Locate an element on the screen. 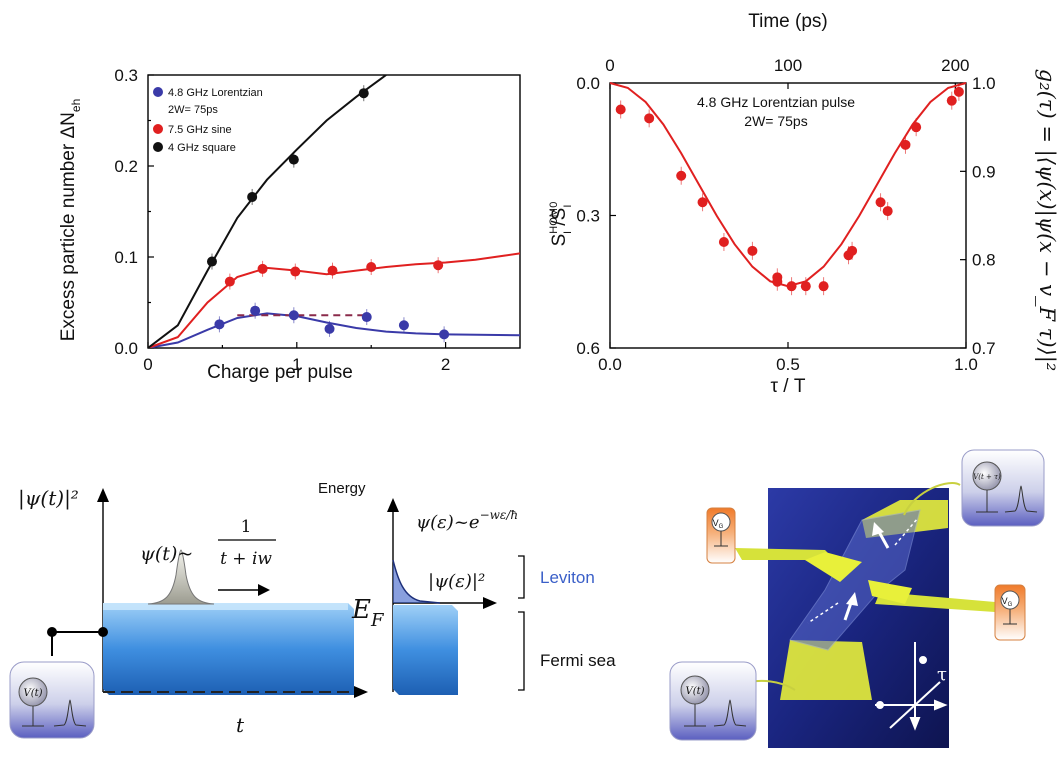 The width and height of the screenshot is (1060, 770). vt-bottom-bg is located at coordinates (713, 701).